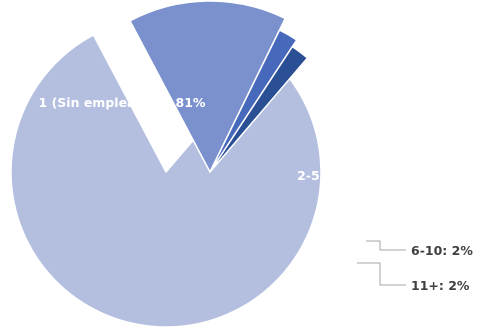 The image size is (488, 329). What do you see at coordinates (381, 274) in the screenshot?
I see `leader-line-11-plus` at bounding box center [381, 274].